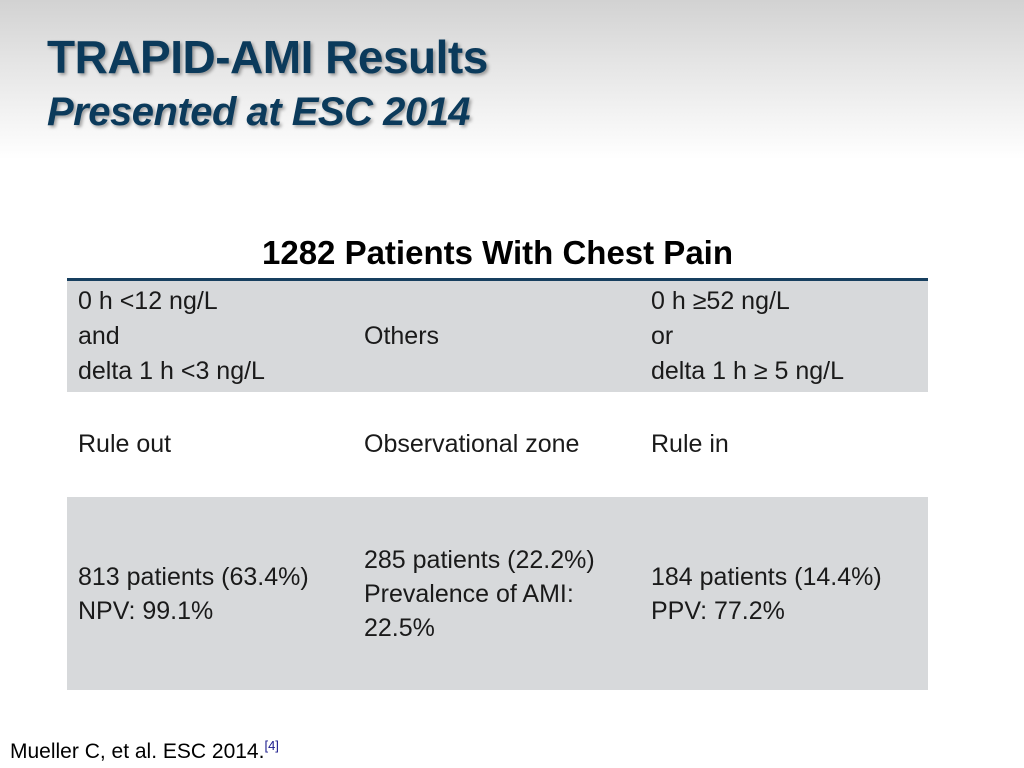 The width and height of the screenshot is (1024, 768). What do you see at coordinates (267, 57) in the screenshot?
I see `slide-title: TRAPID-AMI Results` at bounding box center [267, 57].